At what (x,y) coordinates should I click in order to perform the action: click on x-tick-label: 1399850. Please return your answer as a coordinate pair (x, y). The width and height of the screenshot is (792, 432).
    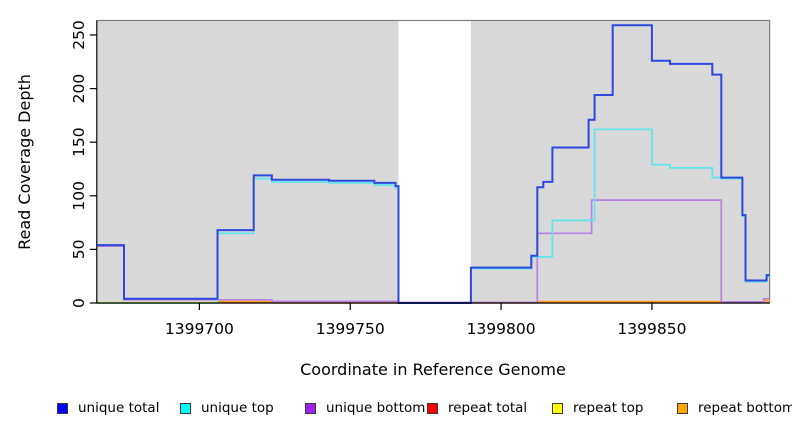
    Looking at the image, I should click on (651, 329).